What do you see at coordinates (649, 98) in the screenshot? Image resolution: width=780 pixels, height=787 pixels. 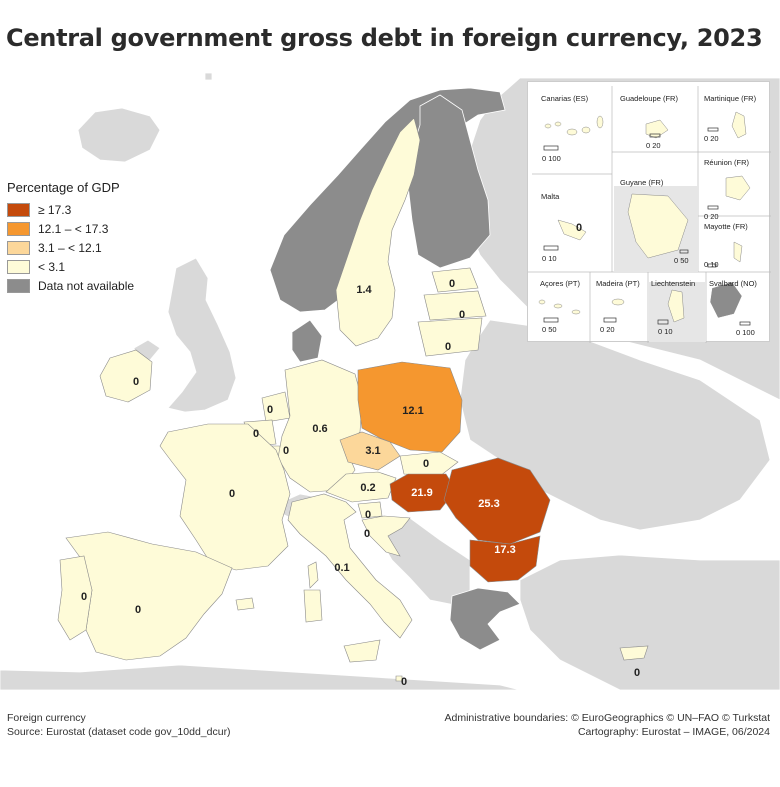 I see `inset-guadeloupe-label: Guadeloupe (FR)` at bounding box center [649, 98].